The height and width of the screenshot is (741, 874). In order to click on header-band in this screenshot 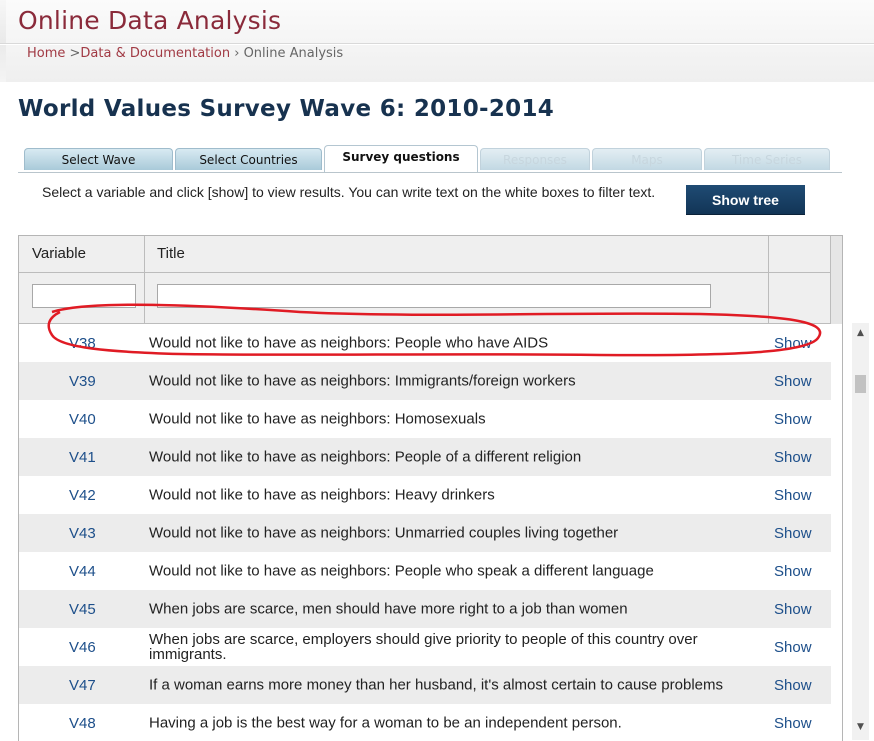, I will do `click(437, 41)`.